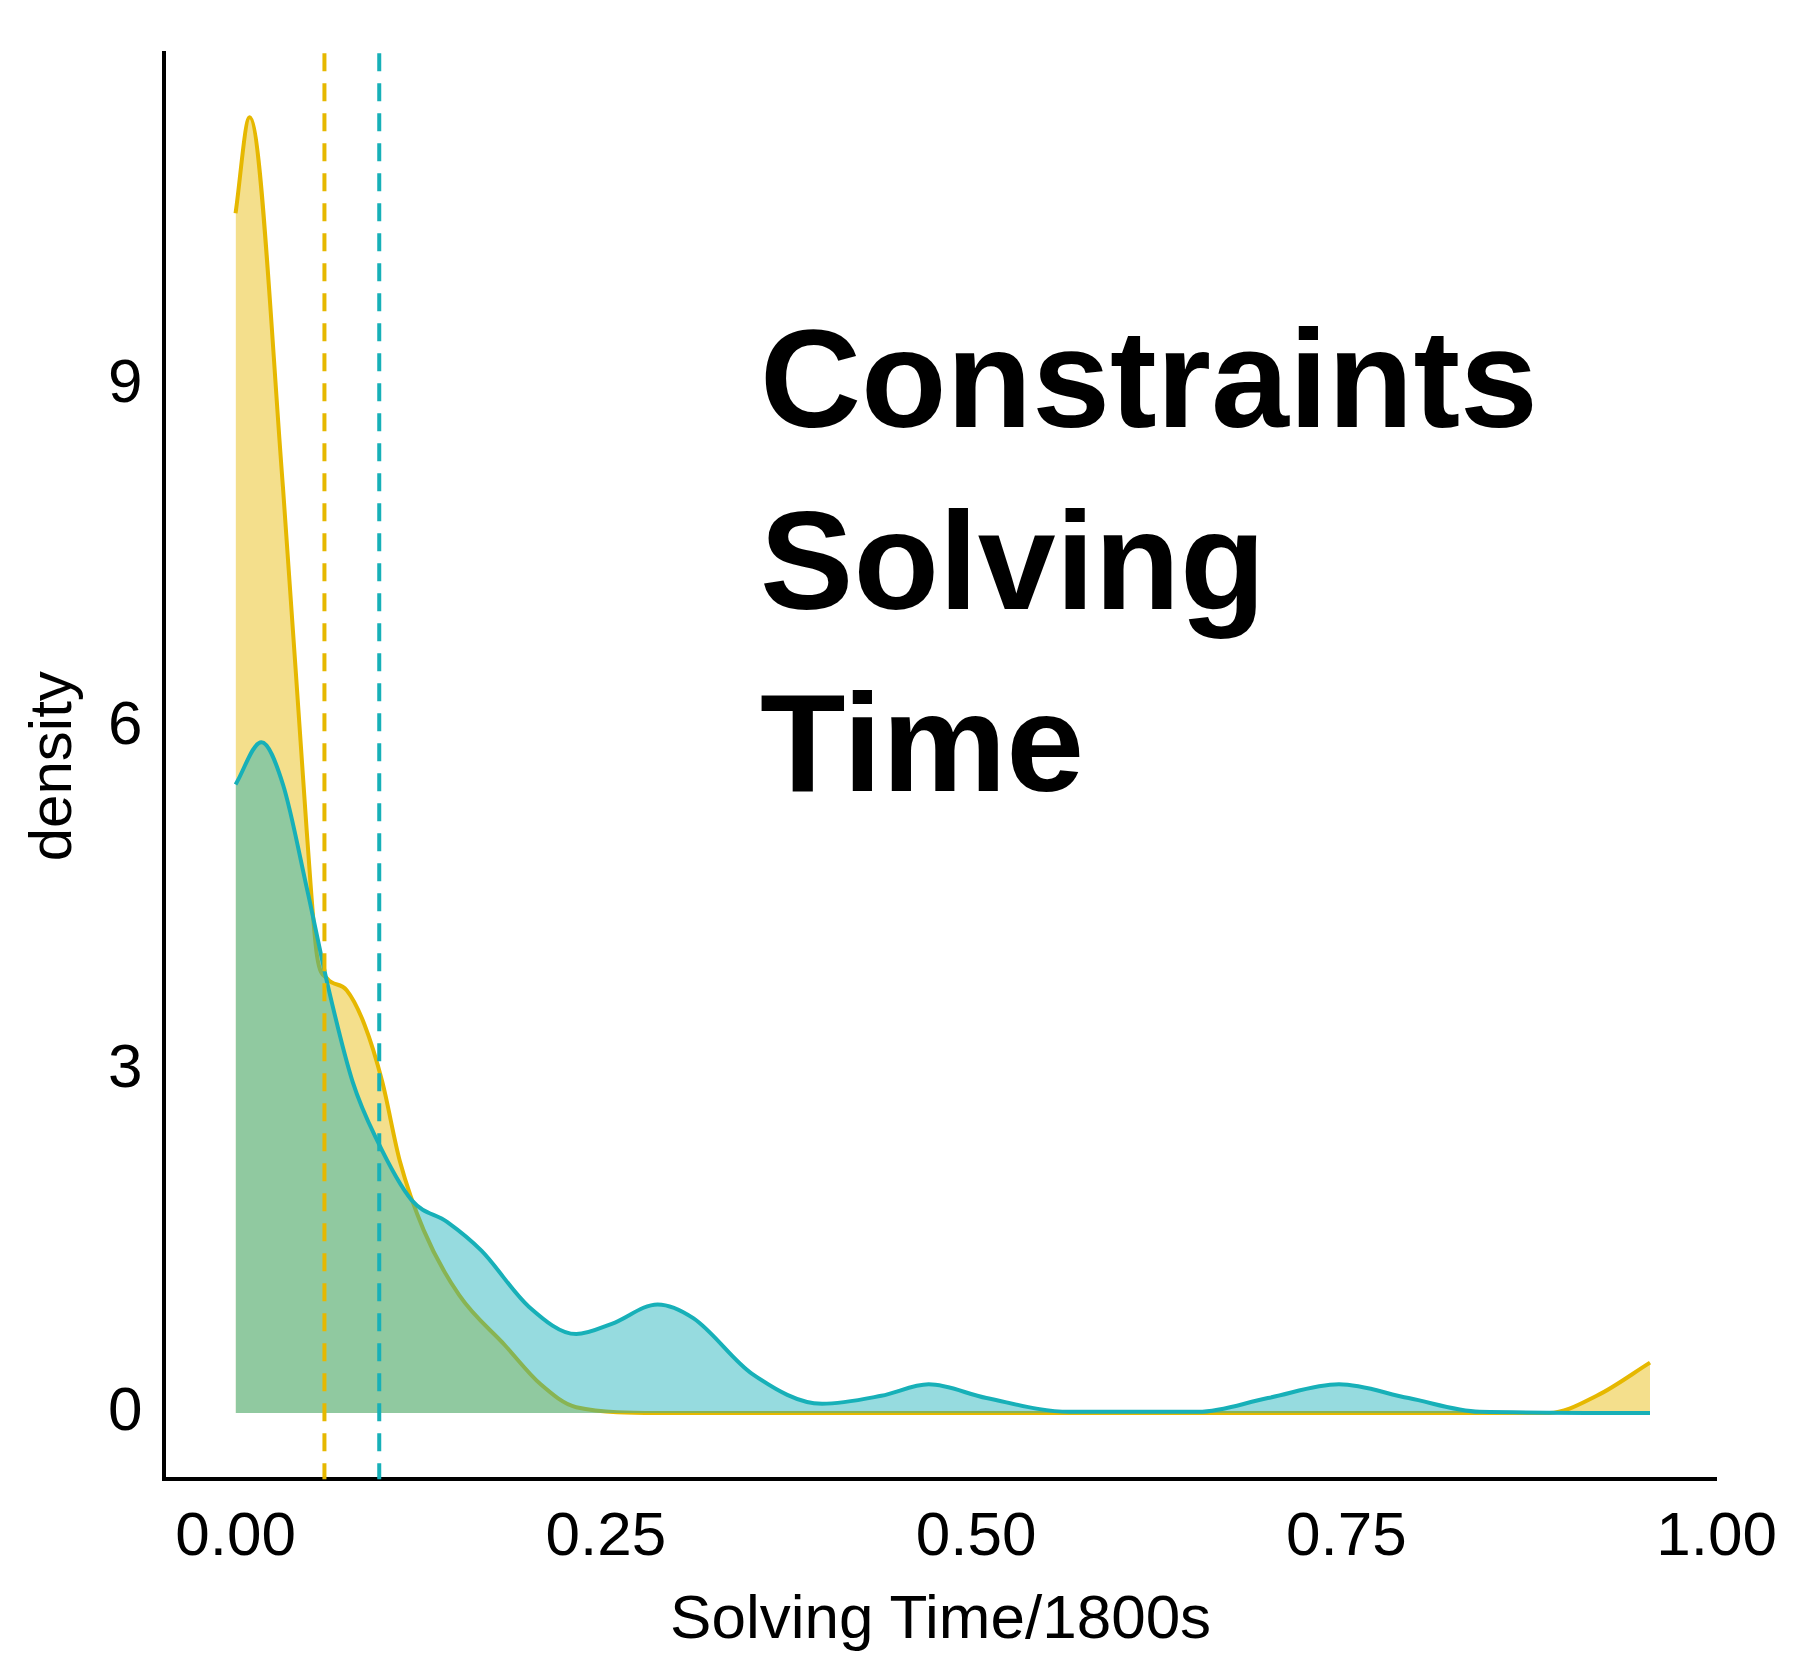  What do you see at coordinates (606, 1534) in the screenshot?
I see `x-tick-label: 0.25` at bounding box center [606, 1534].